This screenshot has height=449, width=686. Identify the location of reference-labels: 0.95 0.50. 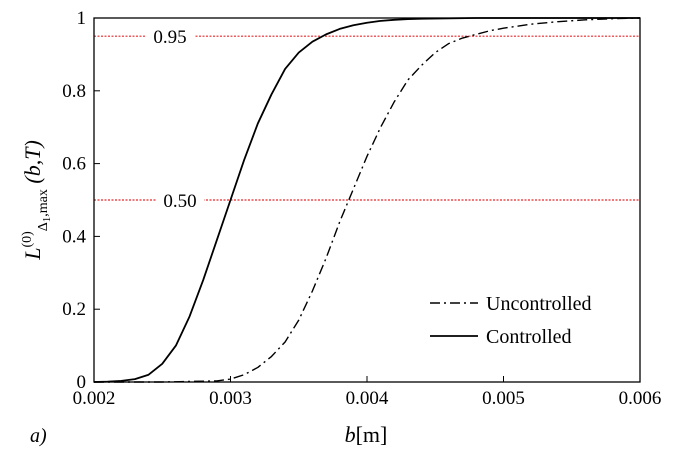
(175, 118).